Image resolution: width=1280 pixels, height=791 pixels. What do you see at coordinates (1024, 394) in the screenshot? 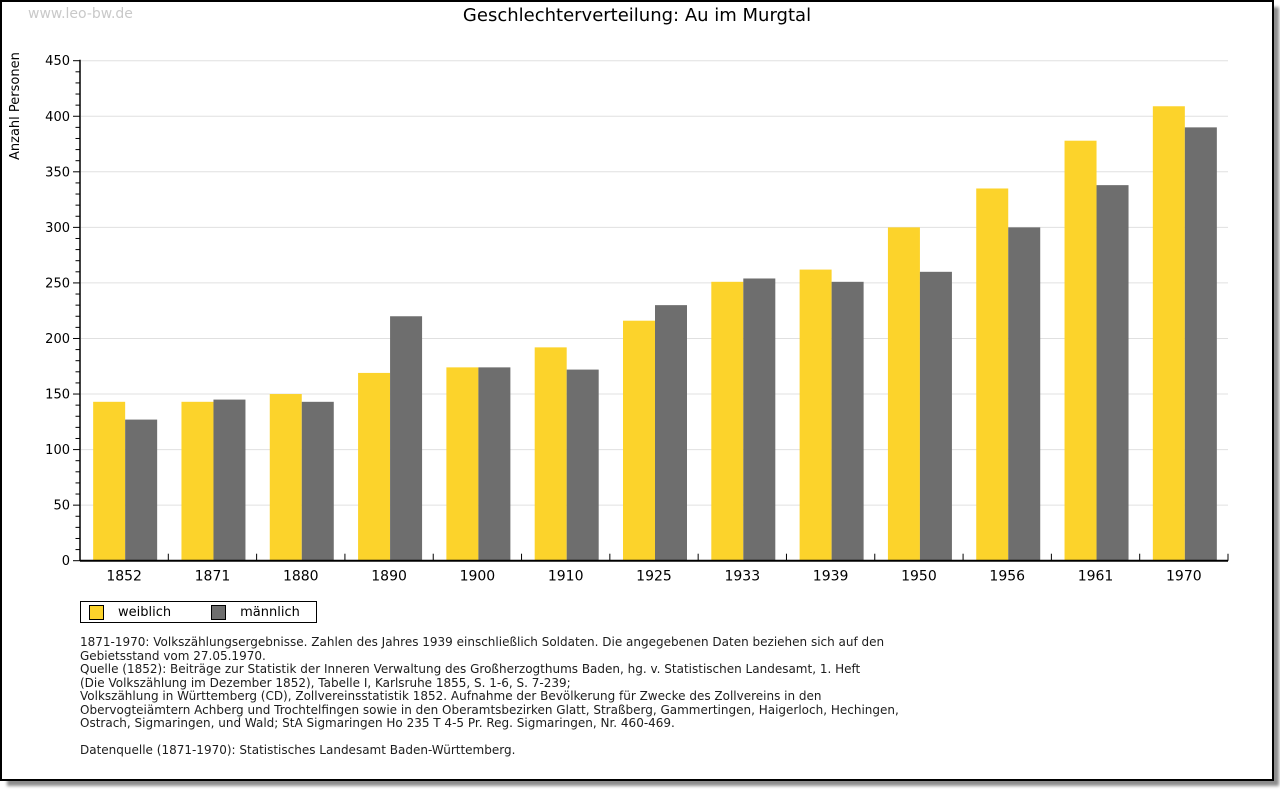
I see `bar-männlich-1956` at bounding box center [1024, 394].